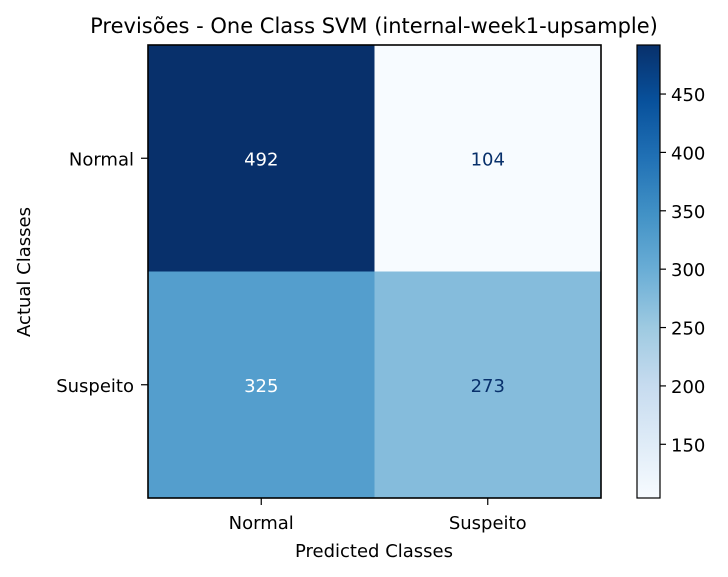 This screenshot has height=577, width=728. I want to click on y-axis-ticks: Normal Suspeito, so click(102, 273).